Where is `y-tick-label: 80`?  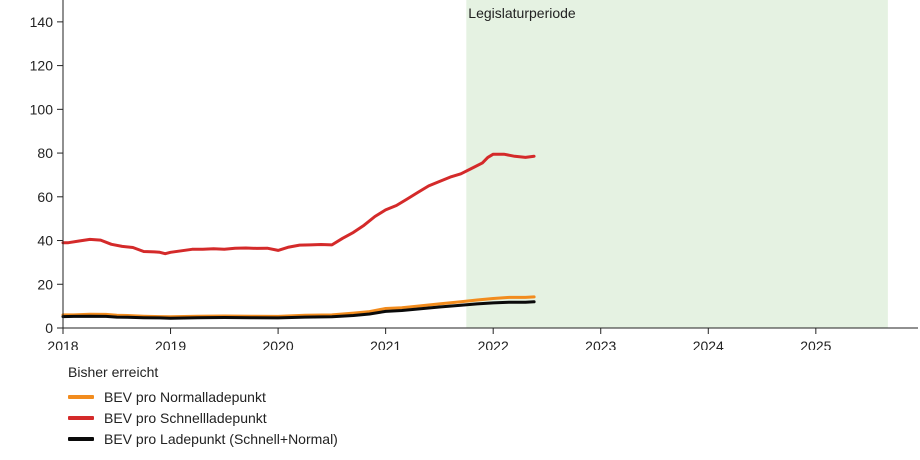 y-tick-label: 80 is located at coordinates (45, 153).